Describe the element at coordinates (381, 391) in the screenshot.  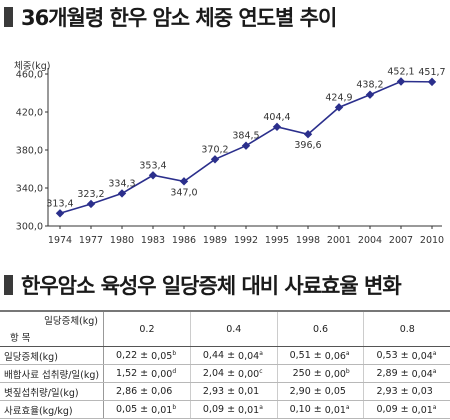
I see `cell-mean: 2,93` at that location.